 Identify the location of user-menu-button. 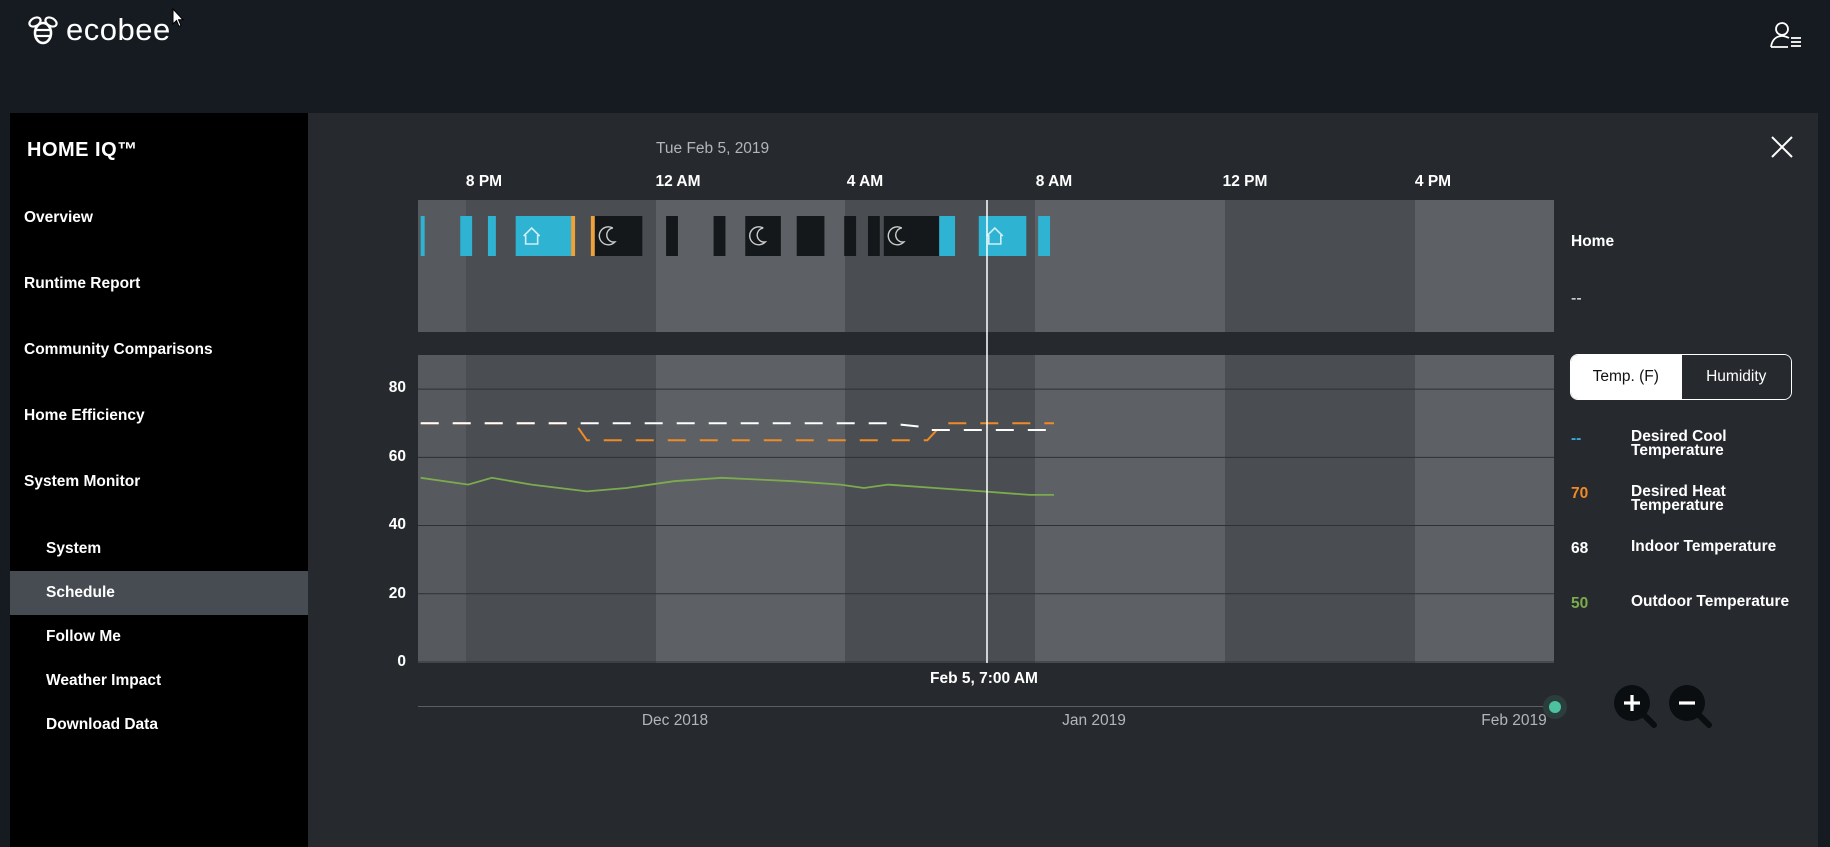
(1786, 35).